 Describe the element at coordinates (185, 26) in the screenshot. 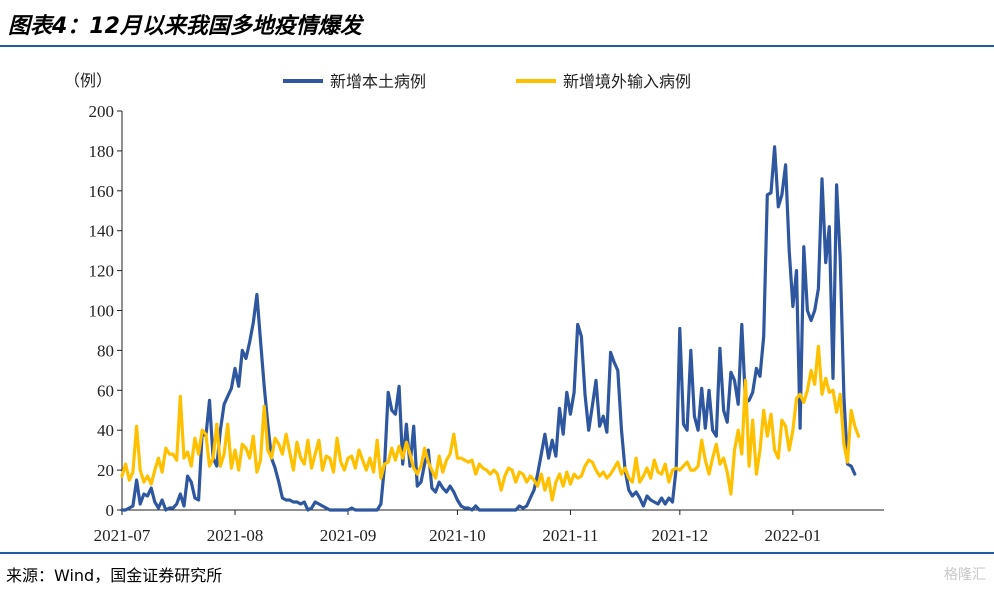

I see `chart-title: 图表4：12月以来我国多地疫情爆发` at that location.